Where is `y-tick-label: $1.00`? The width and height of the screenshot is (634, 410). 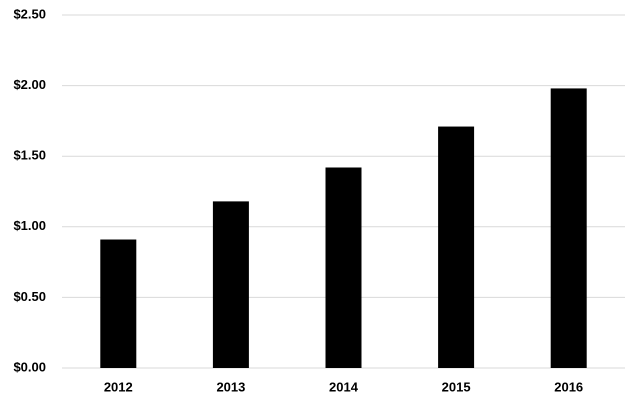
y-tick-label: $1.00 is located at coordinates (29, 225).